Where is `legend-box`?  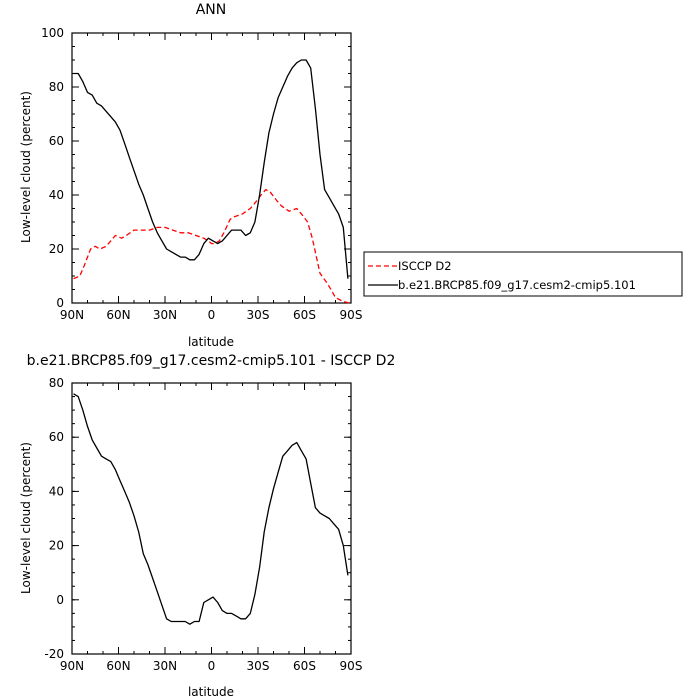 legend-box is located at coordinates (523, 274).